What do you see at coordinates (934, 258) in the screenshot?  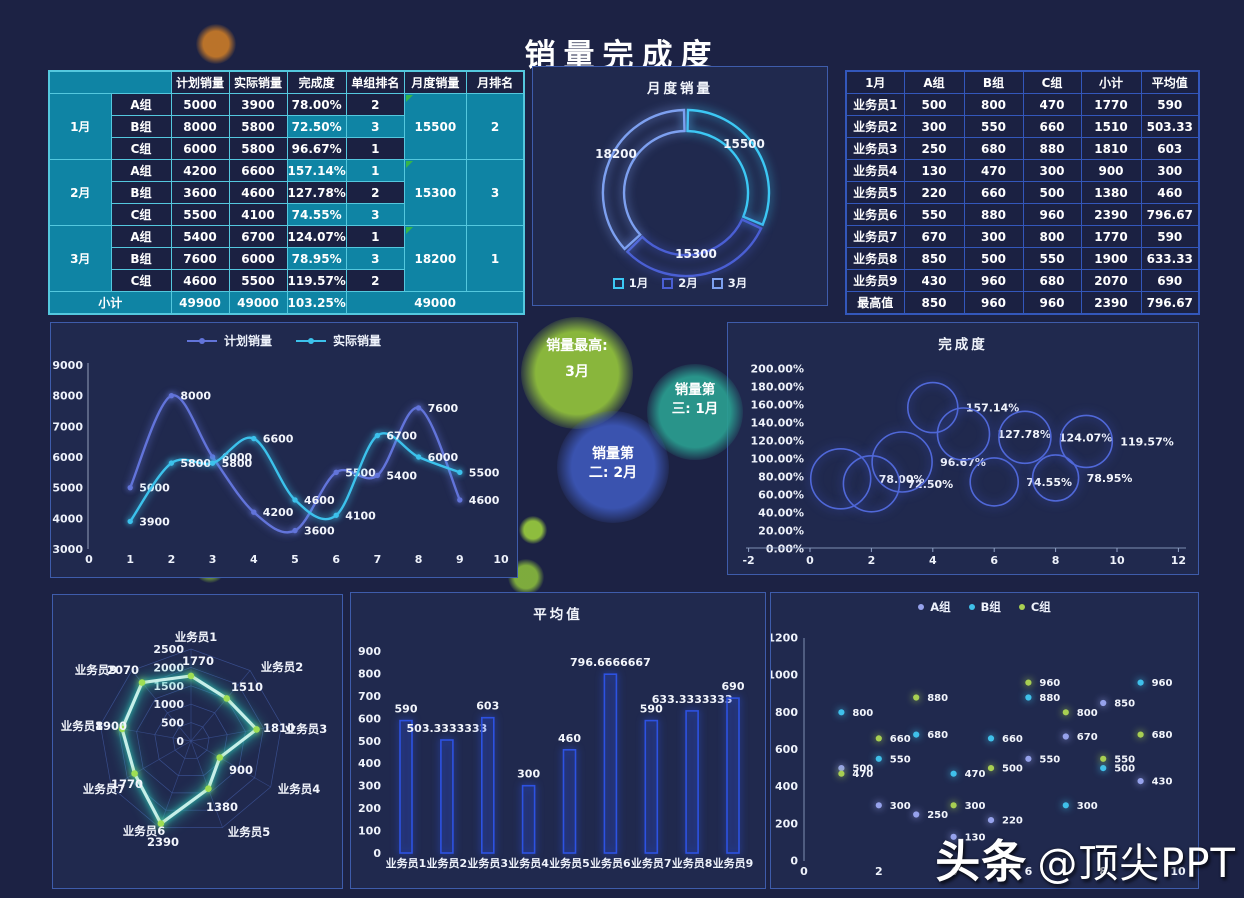 I see `table-cell: 850` at bounding box center [934, 258].